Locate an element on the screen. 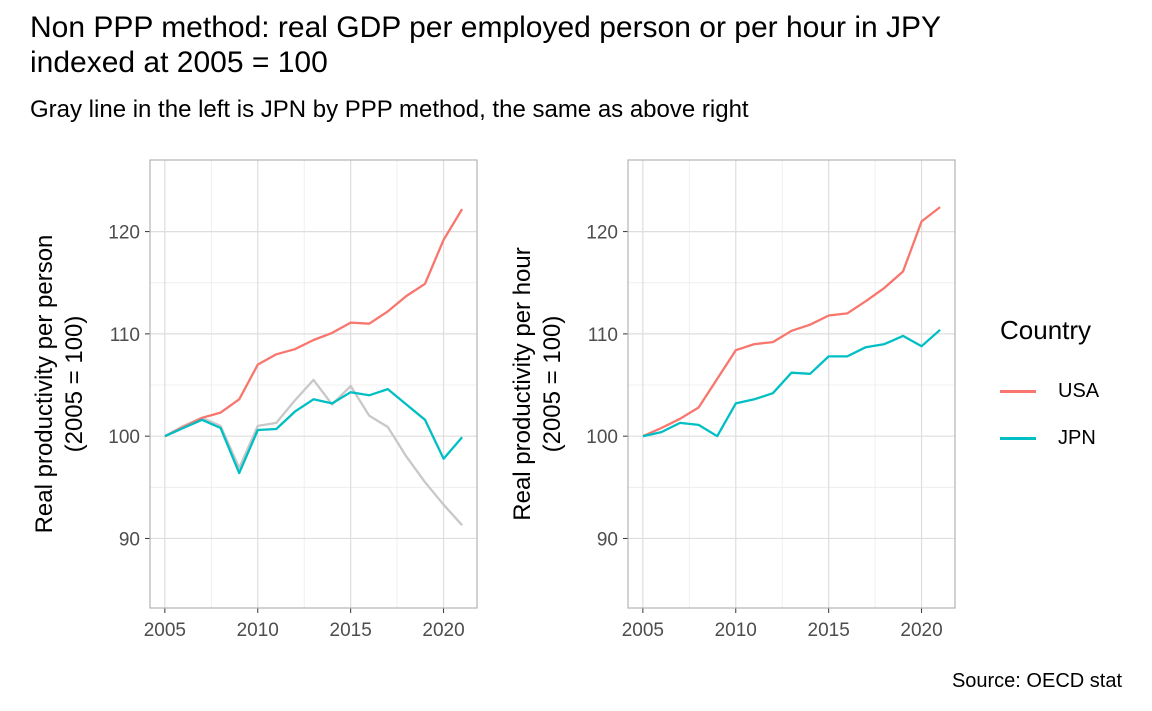 The height and width of the screenshot is (711, 1152). panel1-xtick-label: 2010 is located at coordinates (258, 630).